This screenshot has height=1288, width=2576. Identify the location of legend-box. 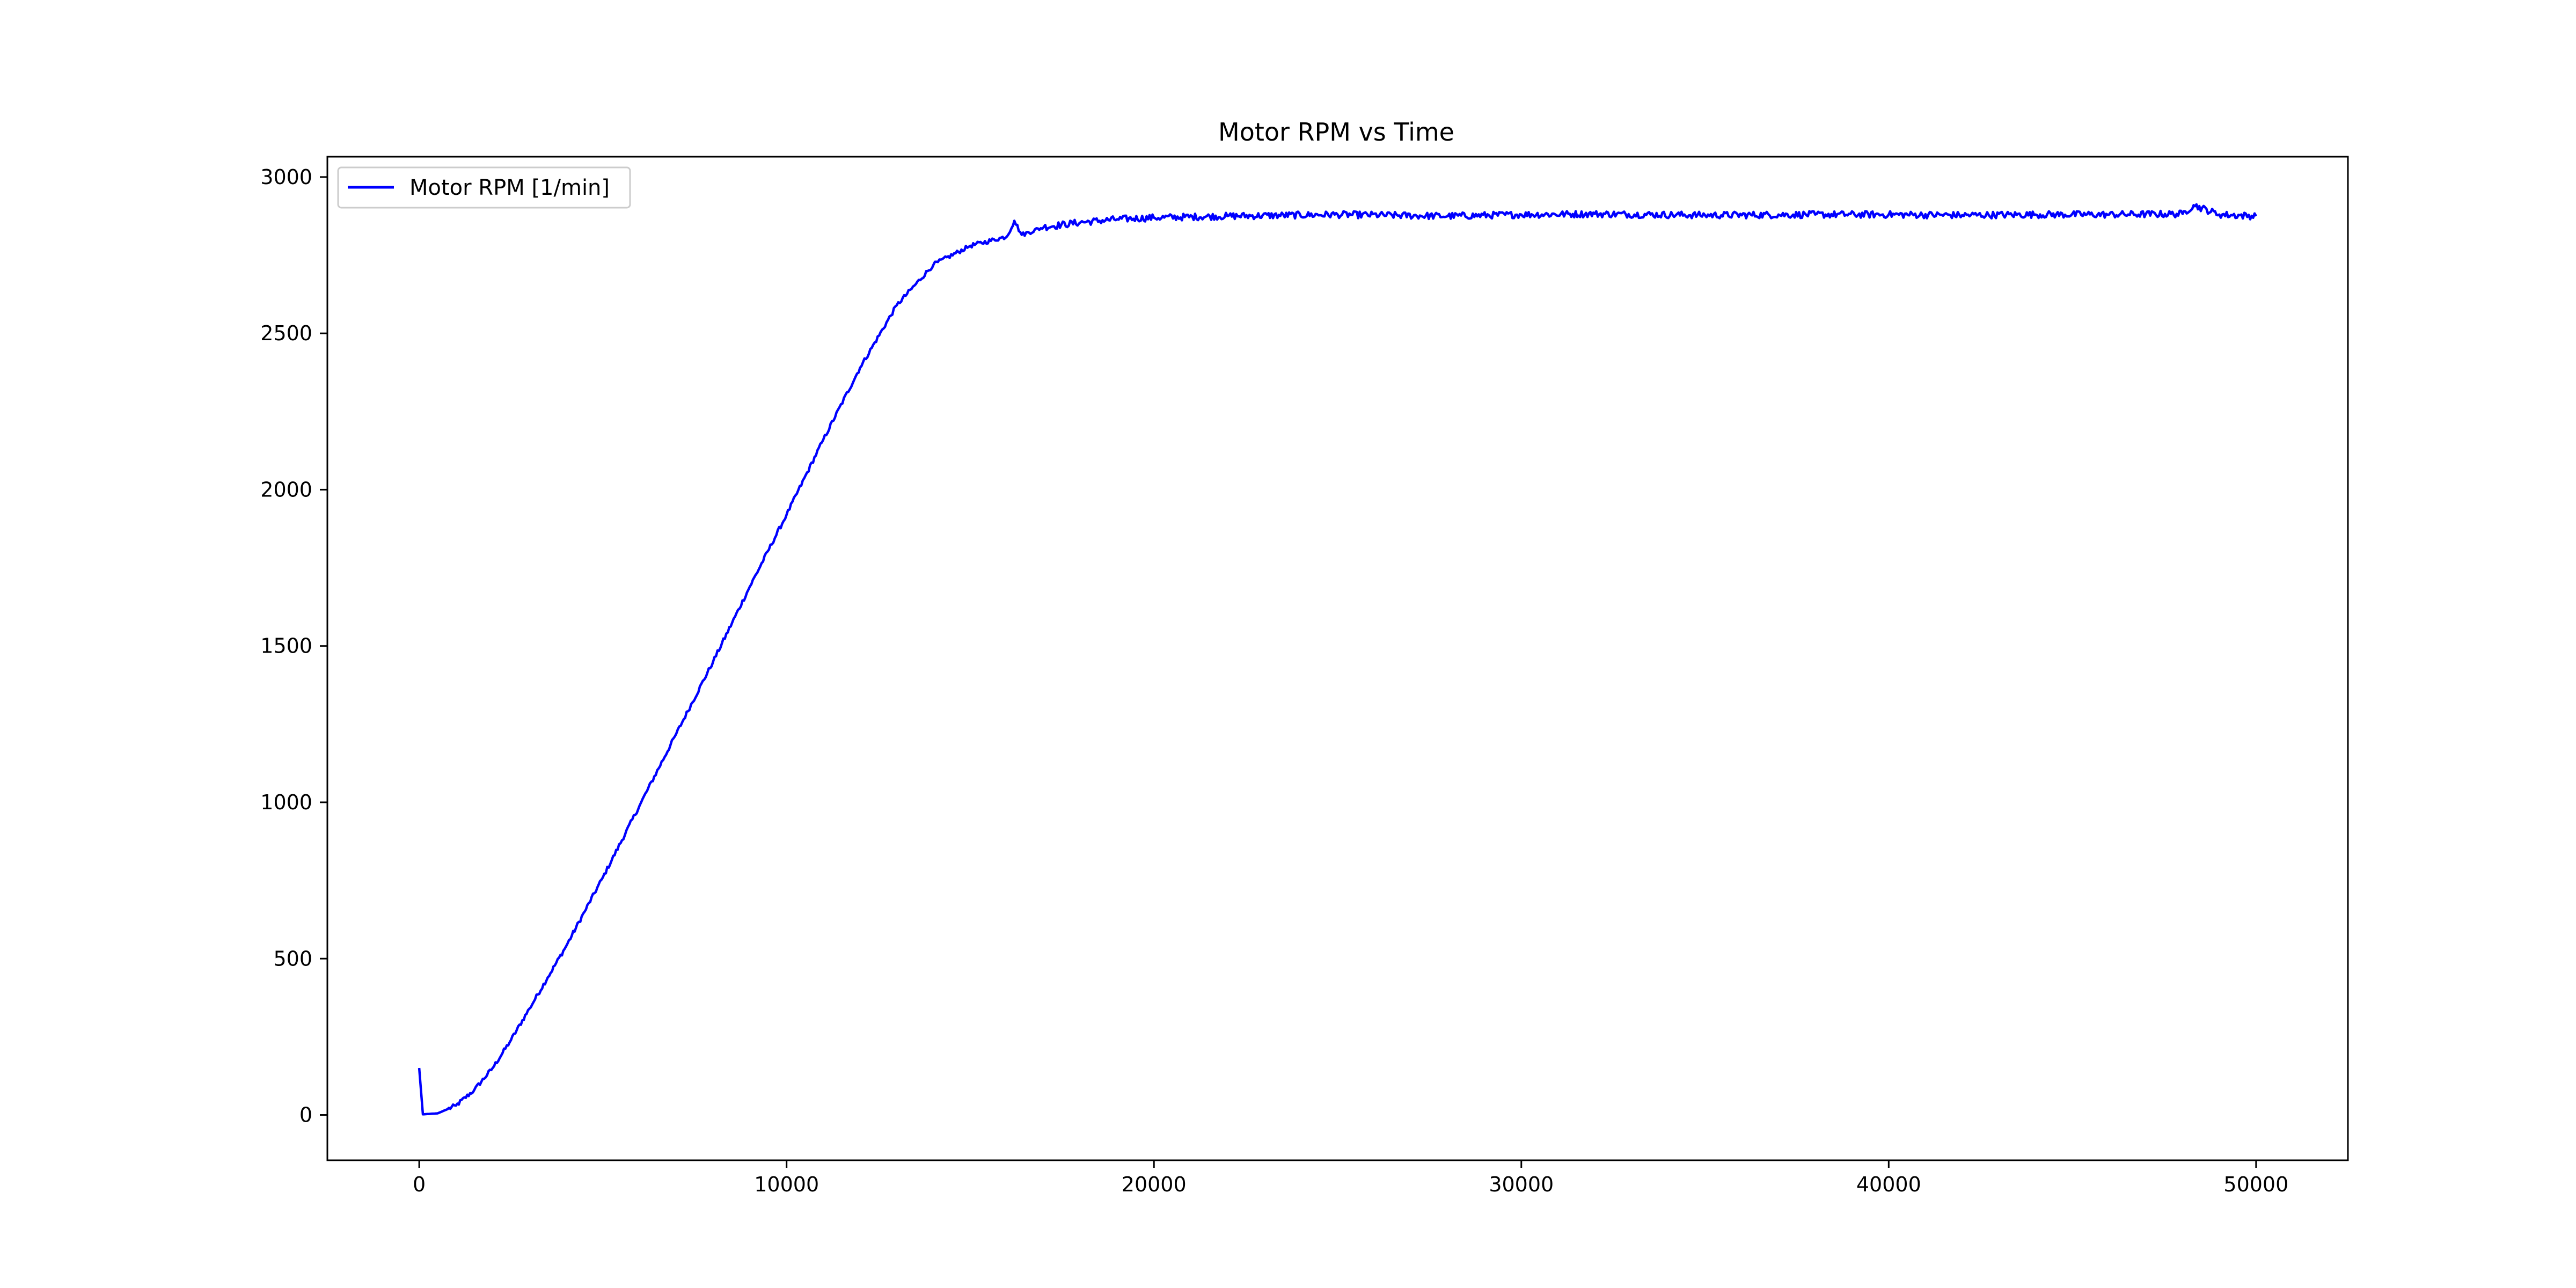
(484, 187).